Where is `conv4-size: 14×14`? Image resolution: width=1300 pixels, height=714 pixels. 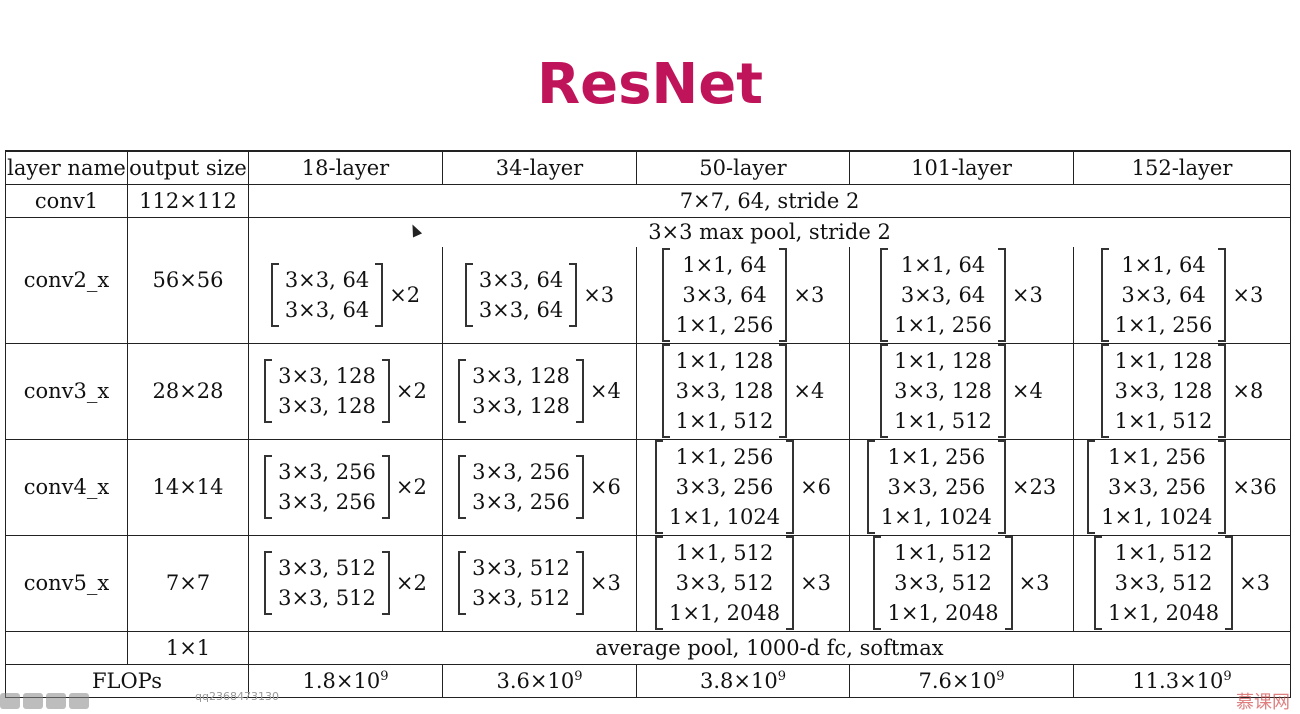 conv4-size: 14×14 is located at coordinates (188, 487).